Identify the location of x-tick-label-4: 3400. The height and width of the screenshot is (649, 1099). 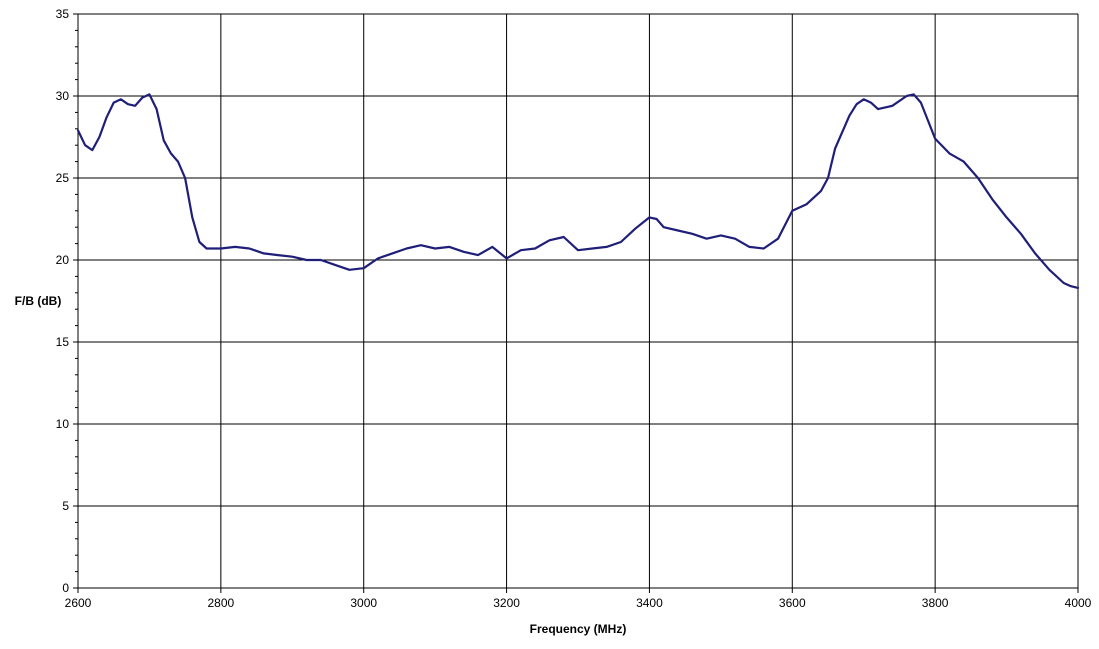
(649, 603).